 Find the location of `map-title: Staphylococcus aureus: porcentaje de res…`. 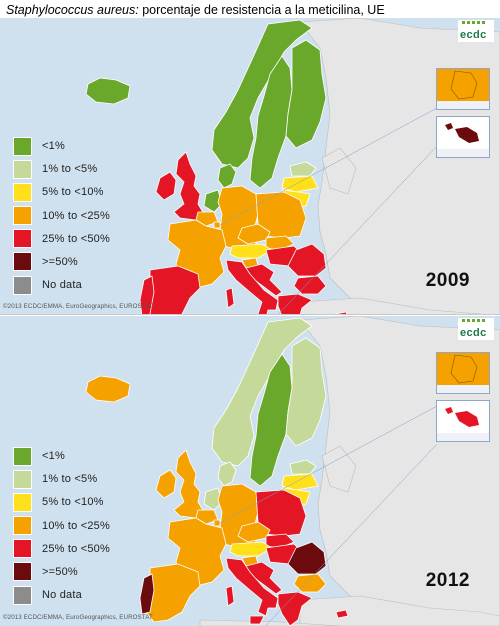

map-title: Staphylococcus aureus: porcentaje de res… is located at coordinates (226, 10).